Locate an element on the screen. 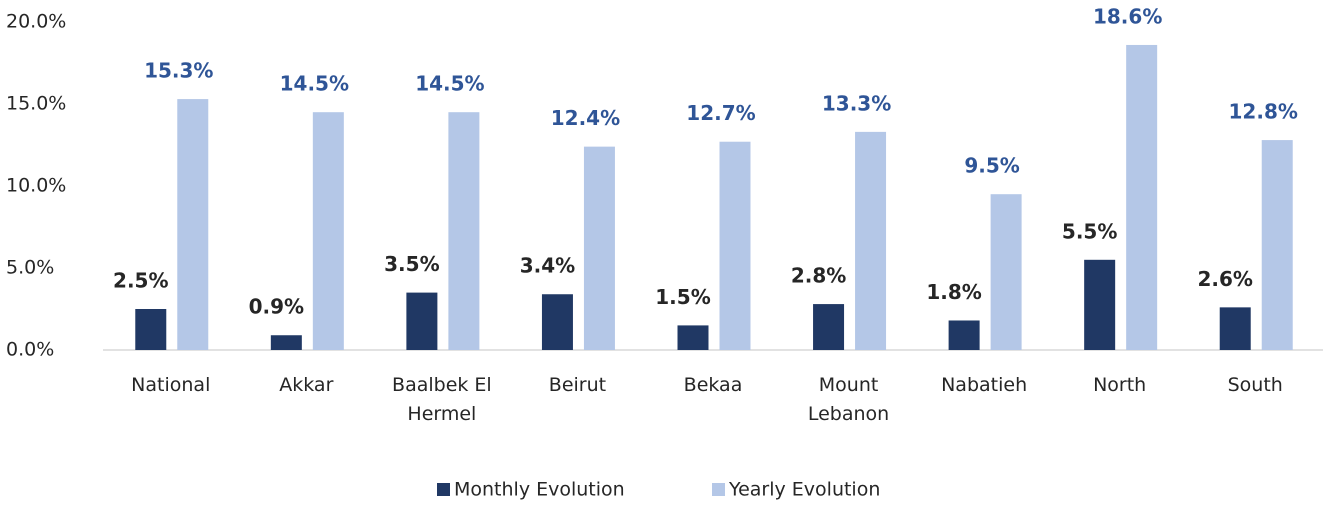 The image size is (1325, 505). legend-label: Yearly Evolution is located at coordinates (804, 490).